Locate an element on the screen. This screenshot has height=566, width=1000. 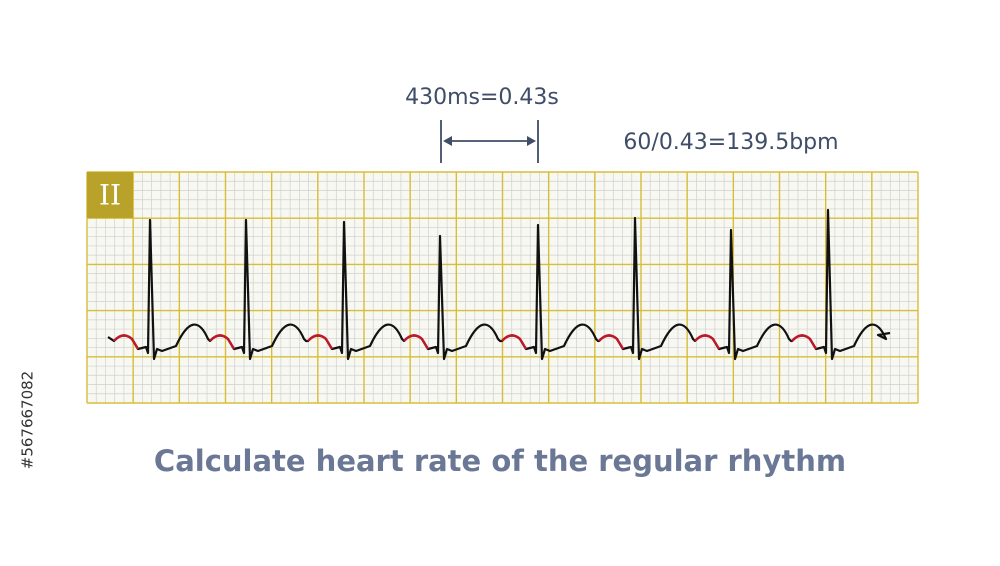
watermark: #567667082 is located at coordinates (28, 420).